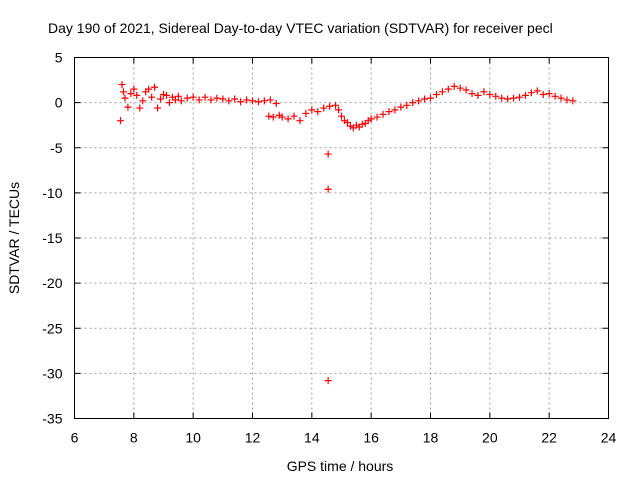 The image size is (640, 480). What do you see at coordinates (134, 438) in the screenshot?
I see `x-tick-label: 8` at bounding box center [134, 438].